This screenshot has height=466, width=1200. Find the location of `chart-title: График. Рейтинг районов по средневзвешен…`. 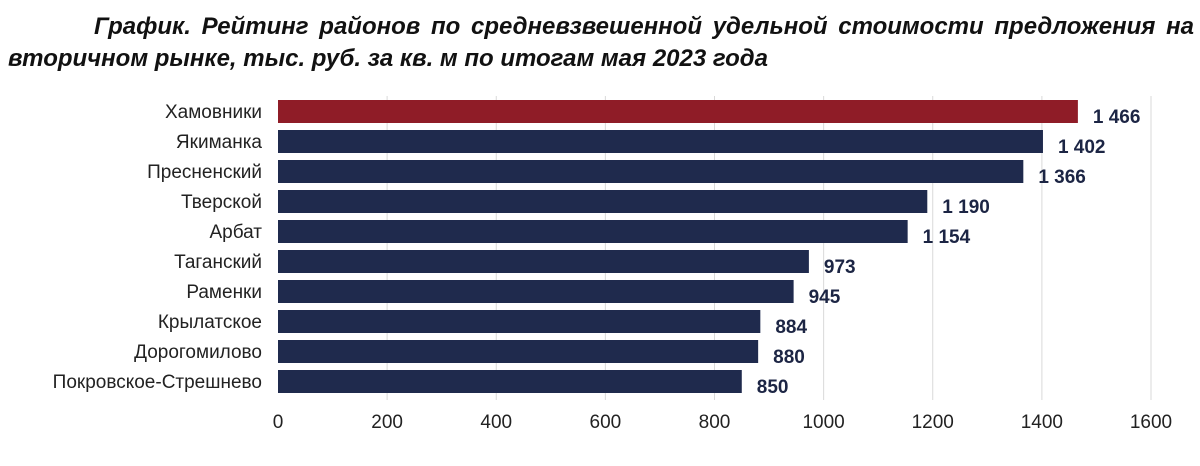

chart-title: График. Рейтинг районов по средневзвешен… is located at coordinates (601, 43).